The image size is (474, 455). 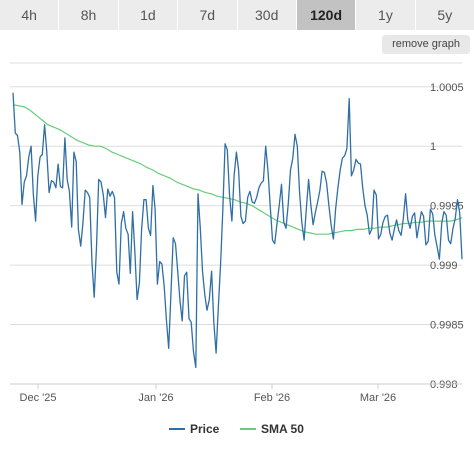 What do you see at coordinates (433, 147) in the screenshot?
I see `y-tick-label: 1` at bounding box center [433, 147].